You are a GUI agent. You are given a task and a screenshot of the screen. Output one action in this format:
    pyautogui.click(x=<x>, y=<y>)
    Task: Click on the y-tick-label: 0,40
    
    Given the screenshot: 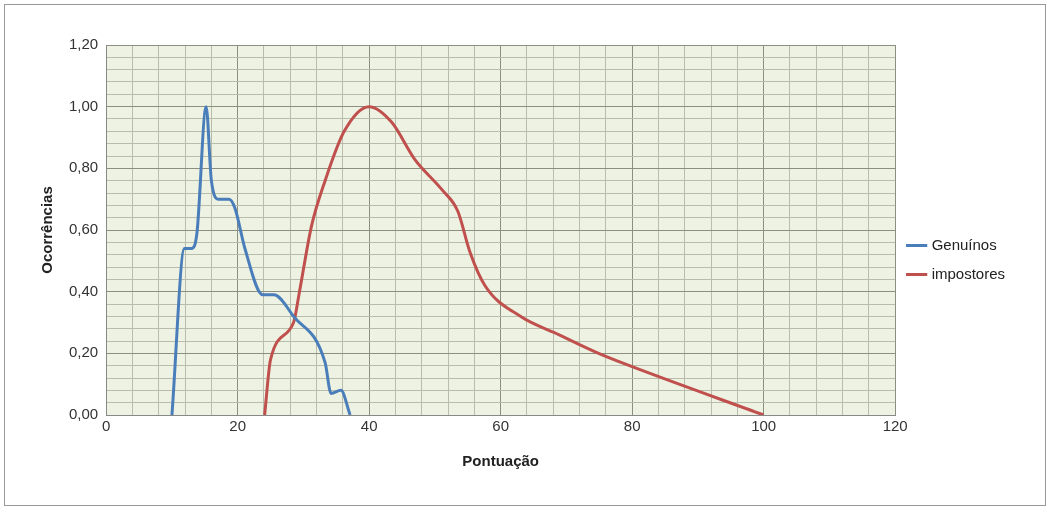 What is the action you would take?
    pyautogui.click(x=83, y=290)
    